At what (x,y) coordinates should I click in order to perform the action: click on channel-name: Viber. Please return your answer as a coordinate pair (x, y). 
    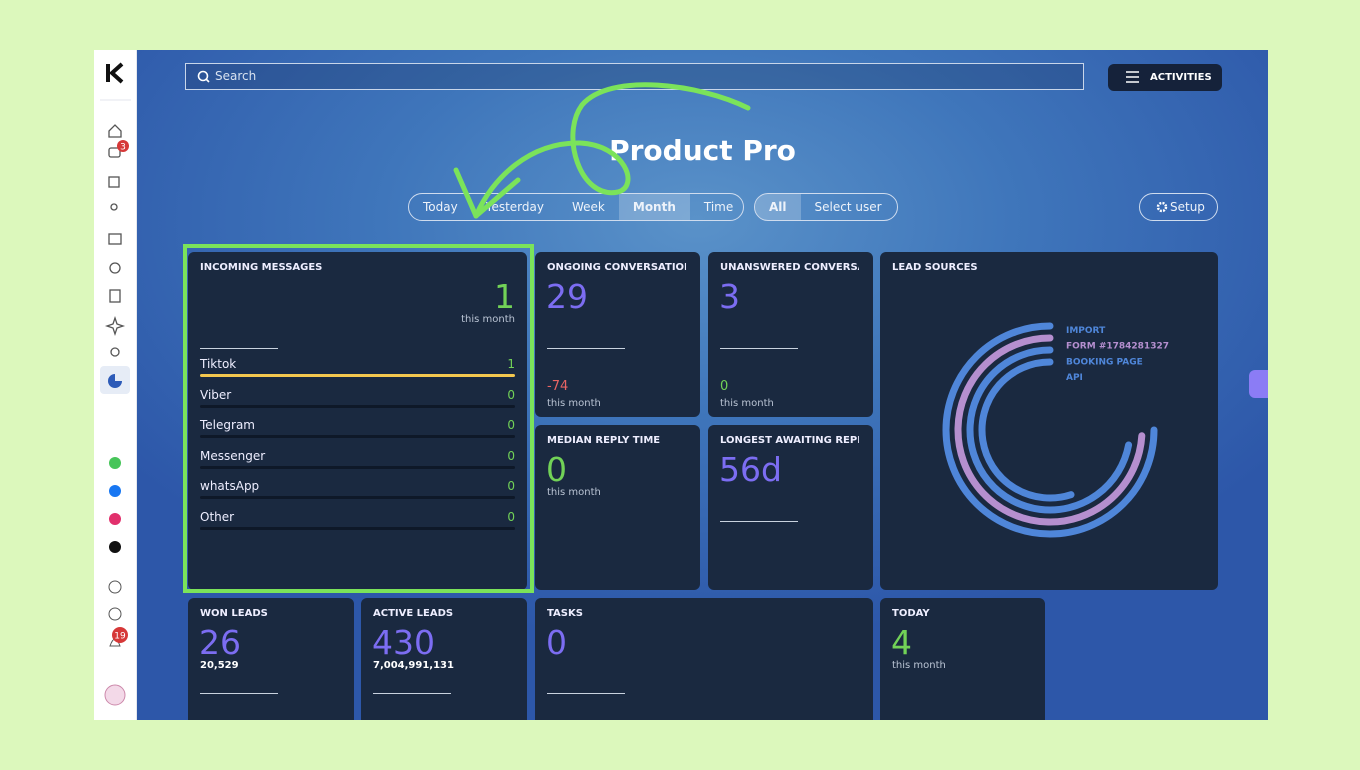
    Looking at the image, I should click on (216, 394).